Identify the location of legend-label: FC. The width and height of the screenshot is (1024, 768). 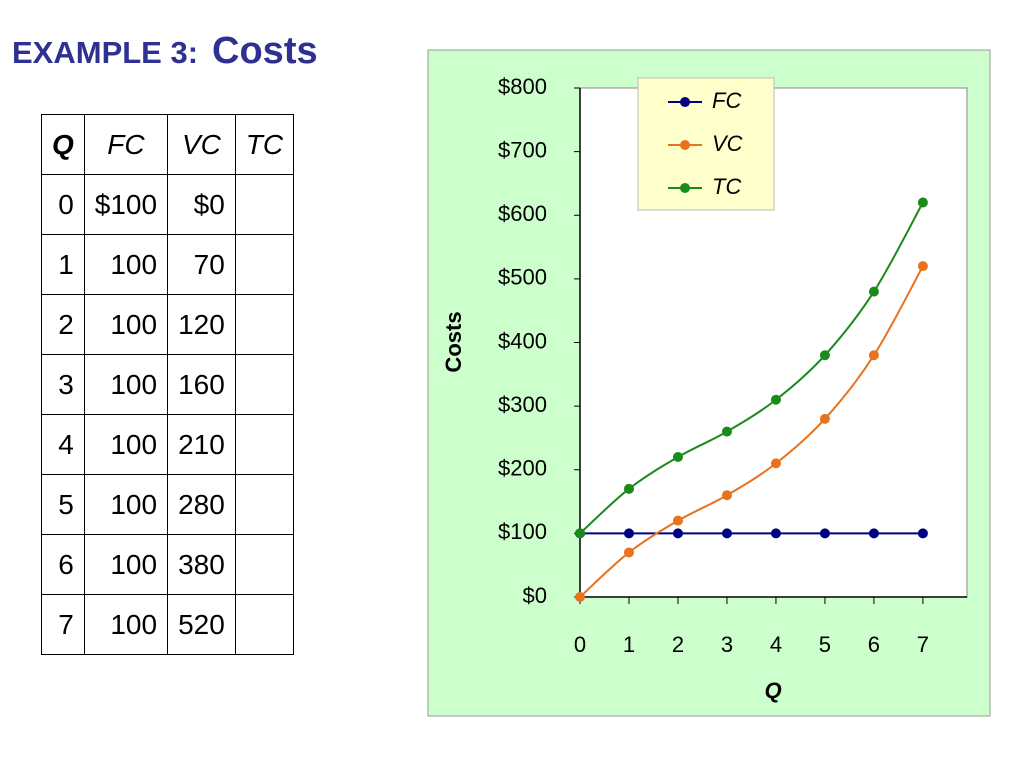
(726, 100).